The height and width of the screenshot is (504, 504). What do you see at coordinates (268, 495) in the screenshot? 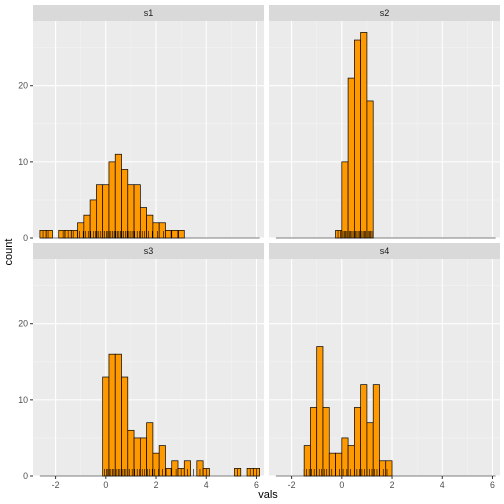
I see `x-axis-title: vals` at bounding box center [268, 495].